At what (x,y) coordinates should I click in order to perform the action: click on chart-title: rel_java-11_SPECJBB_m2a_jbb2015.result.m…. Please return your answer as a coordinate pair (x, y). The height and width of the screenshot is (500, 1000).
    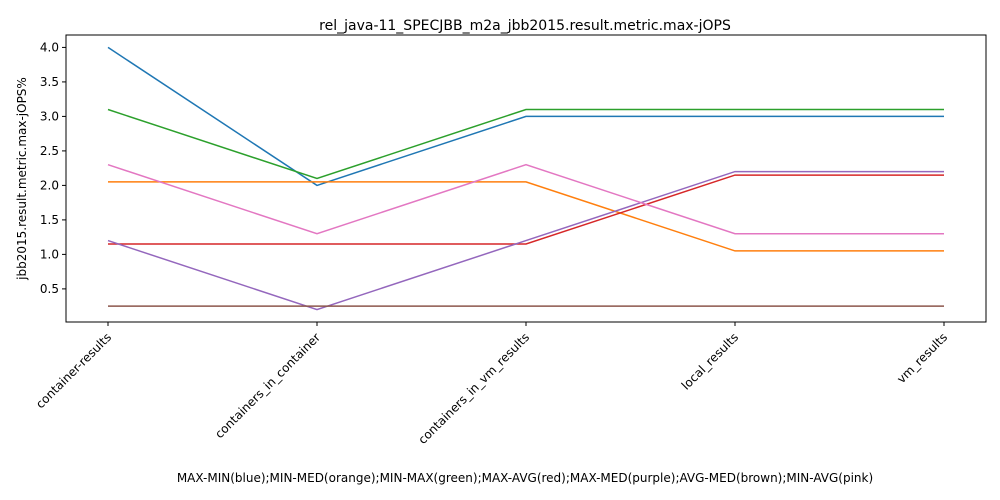
    Looking at the image, I should click on (525, 26).